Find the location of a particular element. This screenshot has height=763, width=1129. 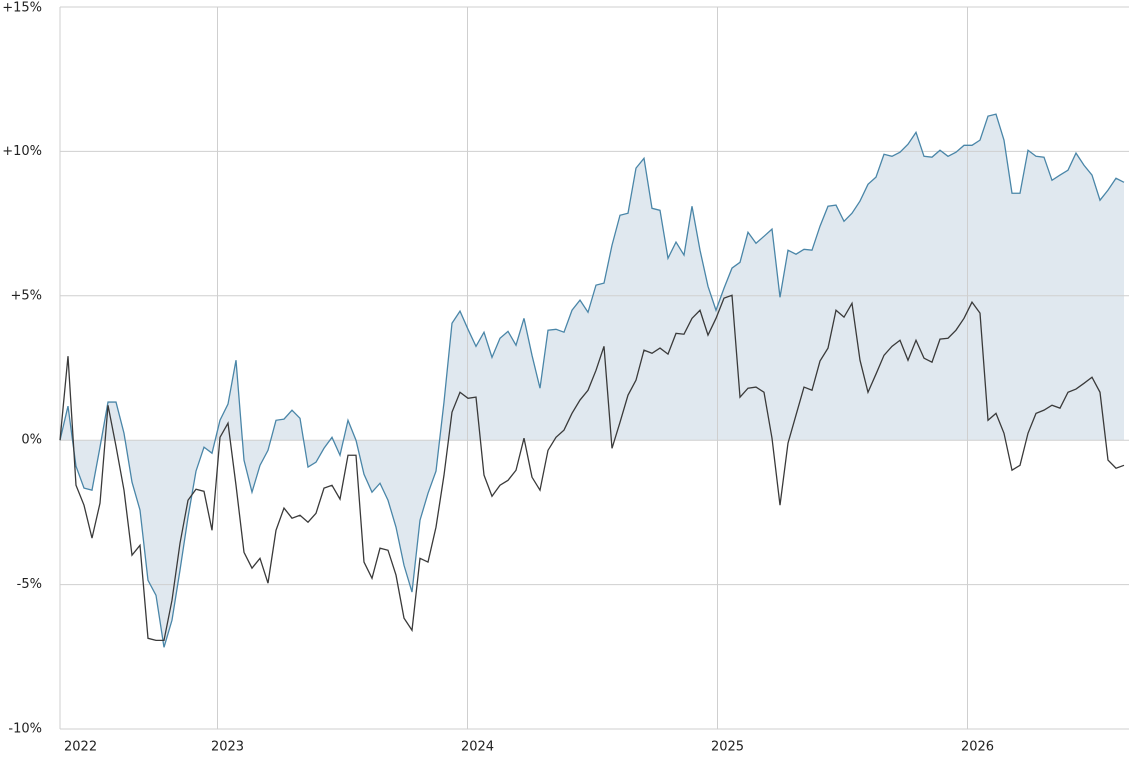

y-tick-label: +5% is located at coordinates (26, 295).